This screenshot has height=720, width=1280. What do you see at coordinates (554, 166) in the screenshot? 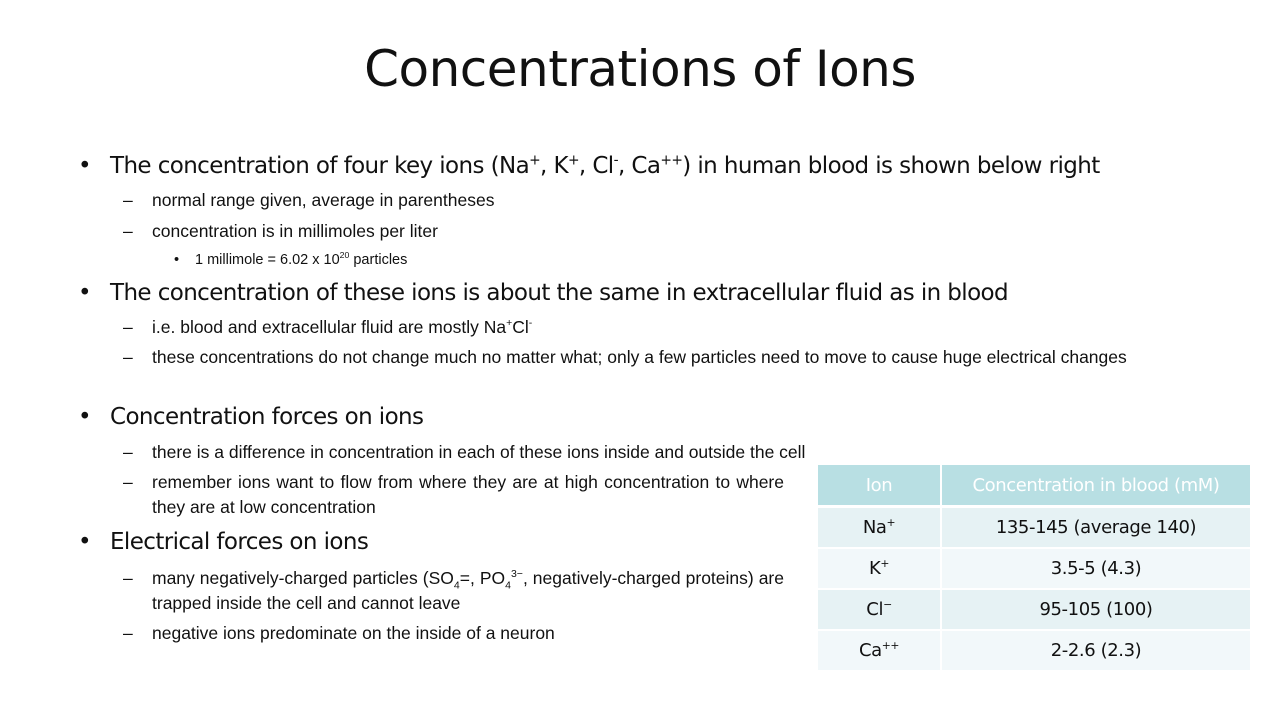
I see `bullet-text: , K` at bounding box center [554, 166].